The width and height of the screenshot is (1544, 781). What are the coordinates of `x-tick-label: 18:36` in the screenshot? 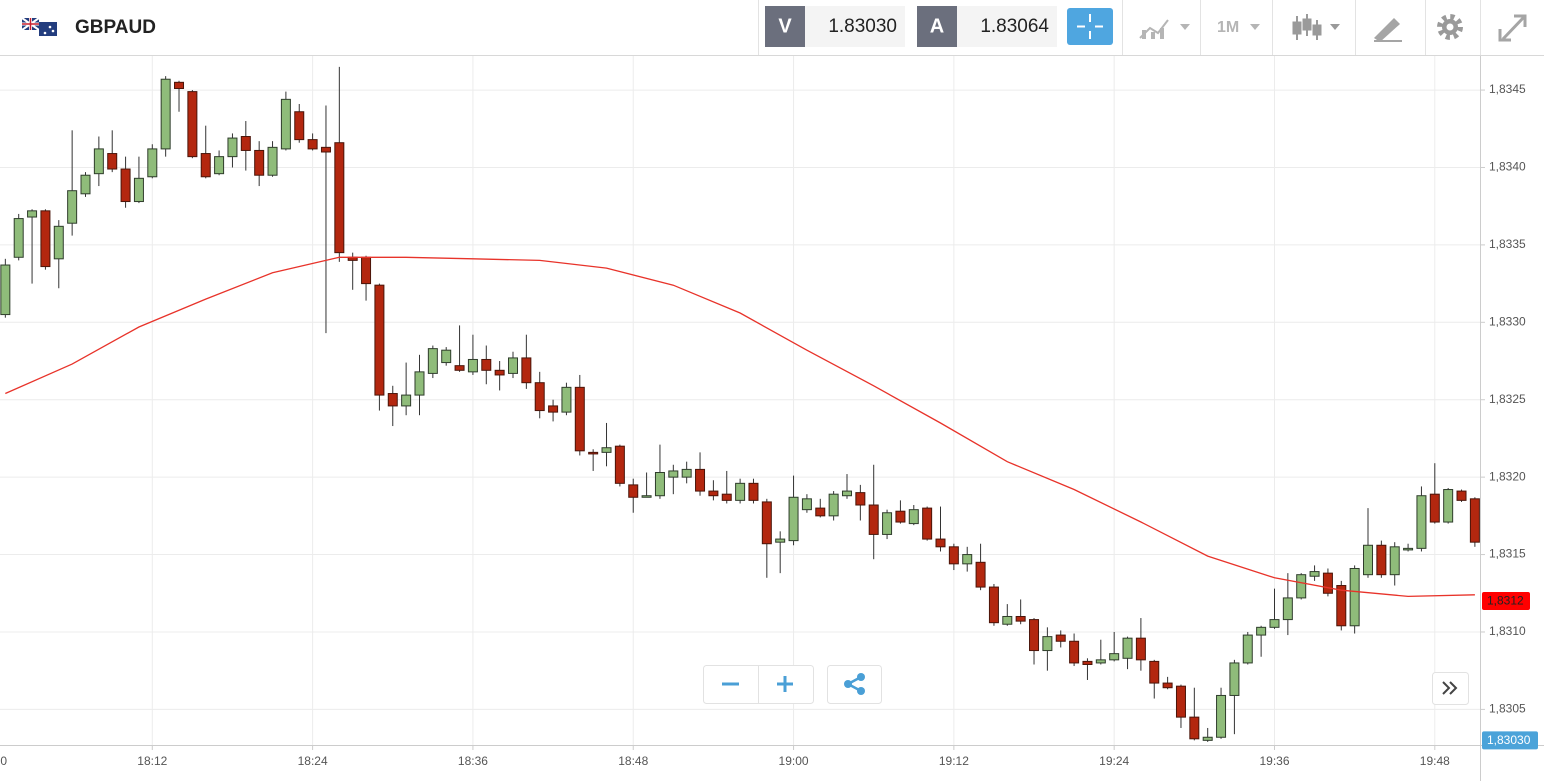 It's located at (473, 761).